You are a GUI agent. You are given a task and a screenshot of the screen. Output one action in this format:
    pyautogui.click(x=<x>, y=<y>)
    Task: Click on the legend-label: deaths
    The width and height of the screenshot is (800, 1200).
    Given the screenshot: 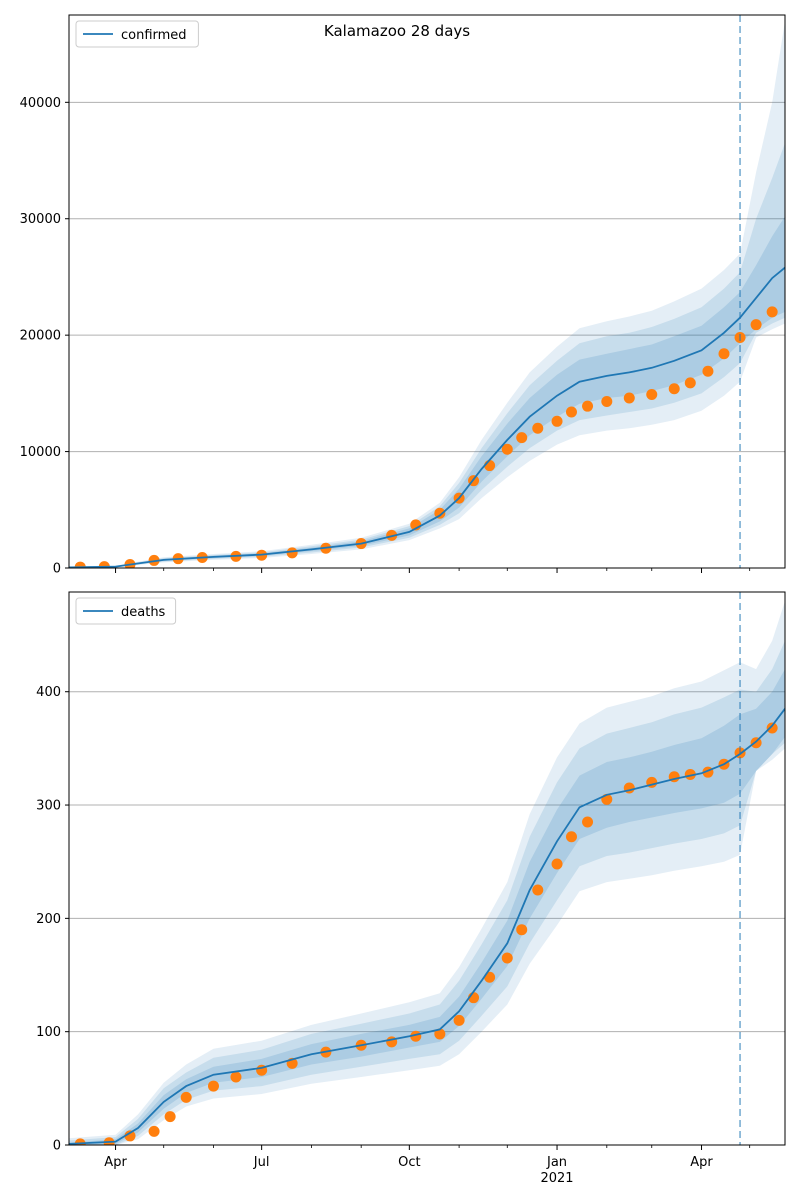 What is the action you would take?
    pyautogui.click(x=143, y=612)
    